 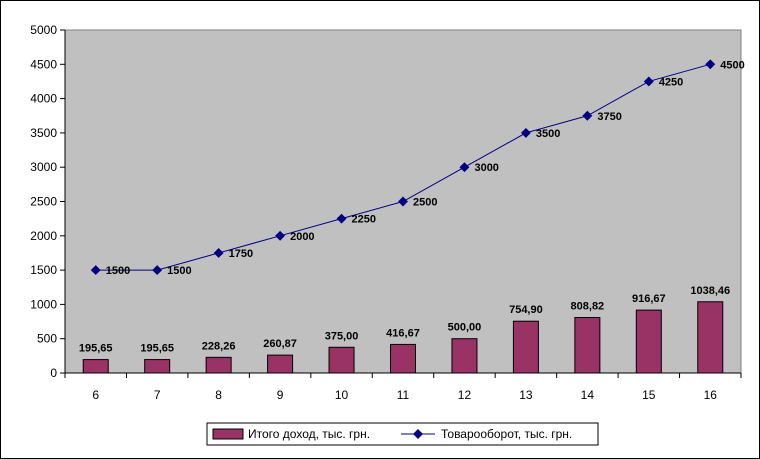 I want to click on income-bar-label: 260,87, so click(x=280, y=344).